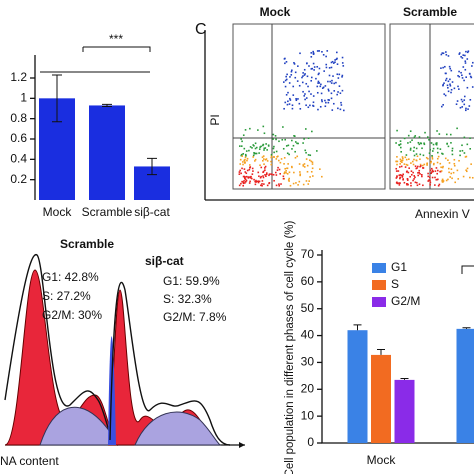 Image resolution: width=474 pixels, height=474 pixels. Describe the element at coordinates (431, 106) in the screenshot. I see `flow-frame` at that location.